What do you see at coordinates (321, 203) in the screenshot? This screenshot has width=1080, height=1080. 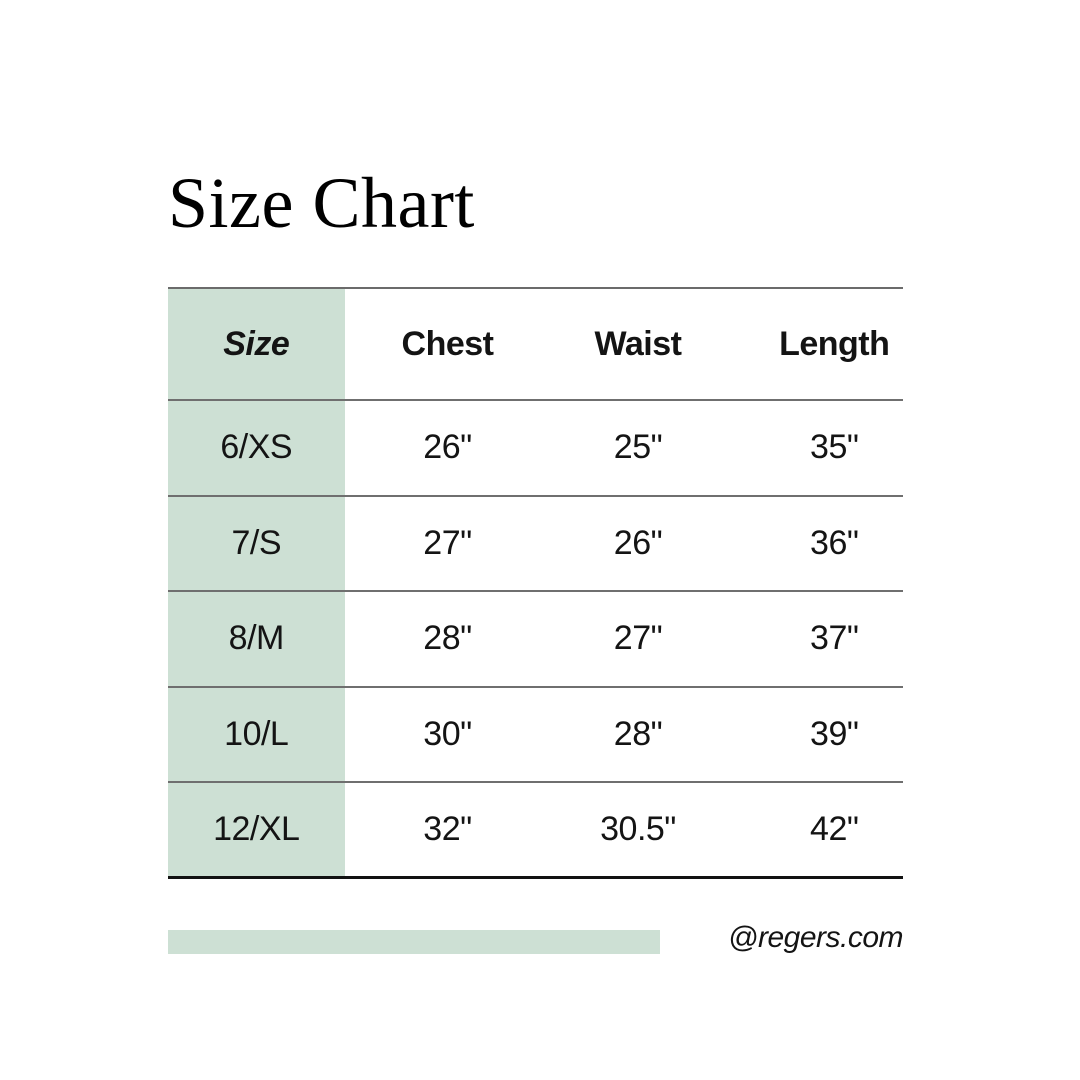 I see `page-title: Size Chart` at bounding box center [321, 203].